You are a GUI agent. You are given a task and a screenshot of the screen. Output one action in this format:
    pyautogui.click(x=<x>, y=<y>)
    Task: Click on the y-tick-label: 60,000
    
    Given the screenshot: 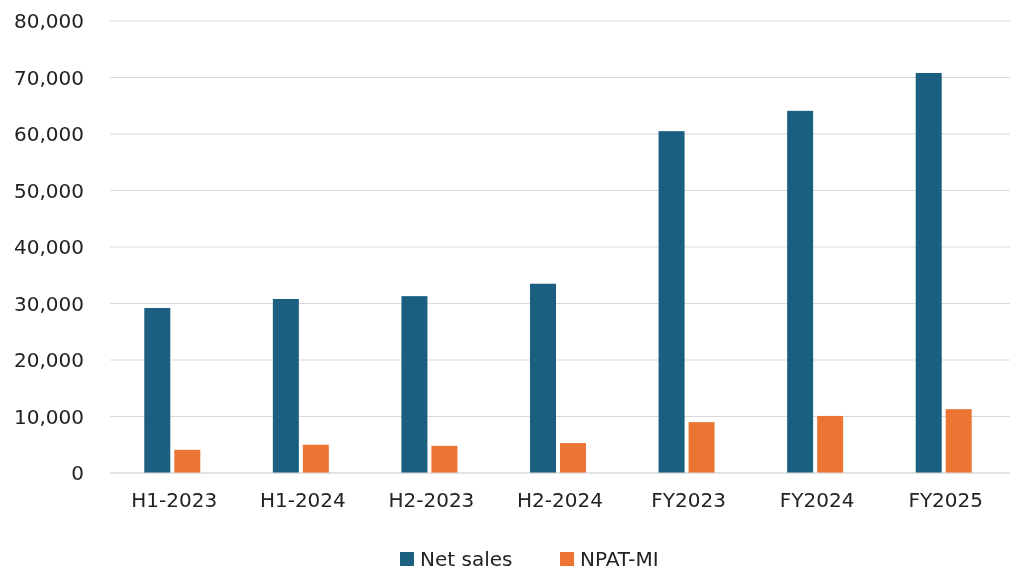 What is the action you would take?
    pyautogui.click(x=49, y=134)
    